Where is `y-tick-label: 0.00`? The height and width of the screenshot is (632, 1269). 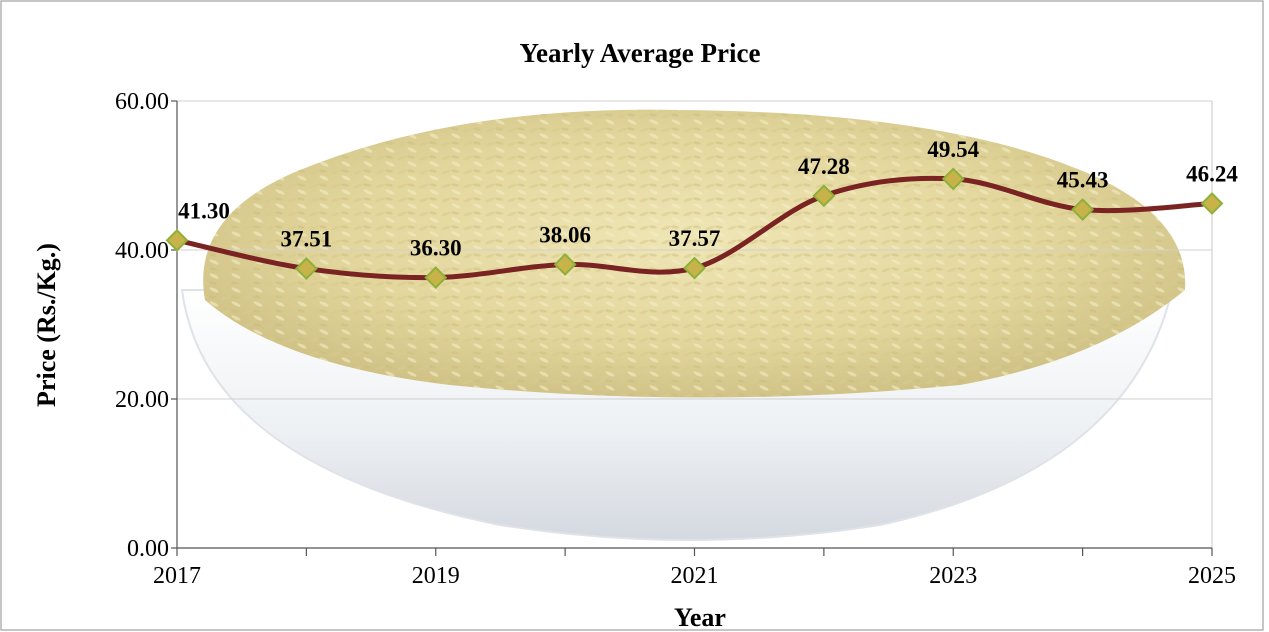 y-tick-label: 0.00 is located at coordinates (148, 549).